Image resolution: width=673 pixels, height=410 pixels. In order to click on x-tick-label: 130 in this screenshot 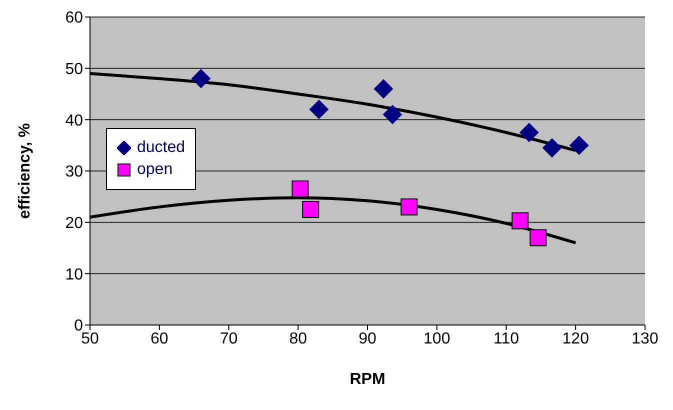, I will do `click(645, 339)`.